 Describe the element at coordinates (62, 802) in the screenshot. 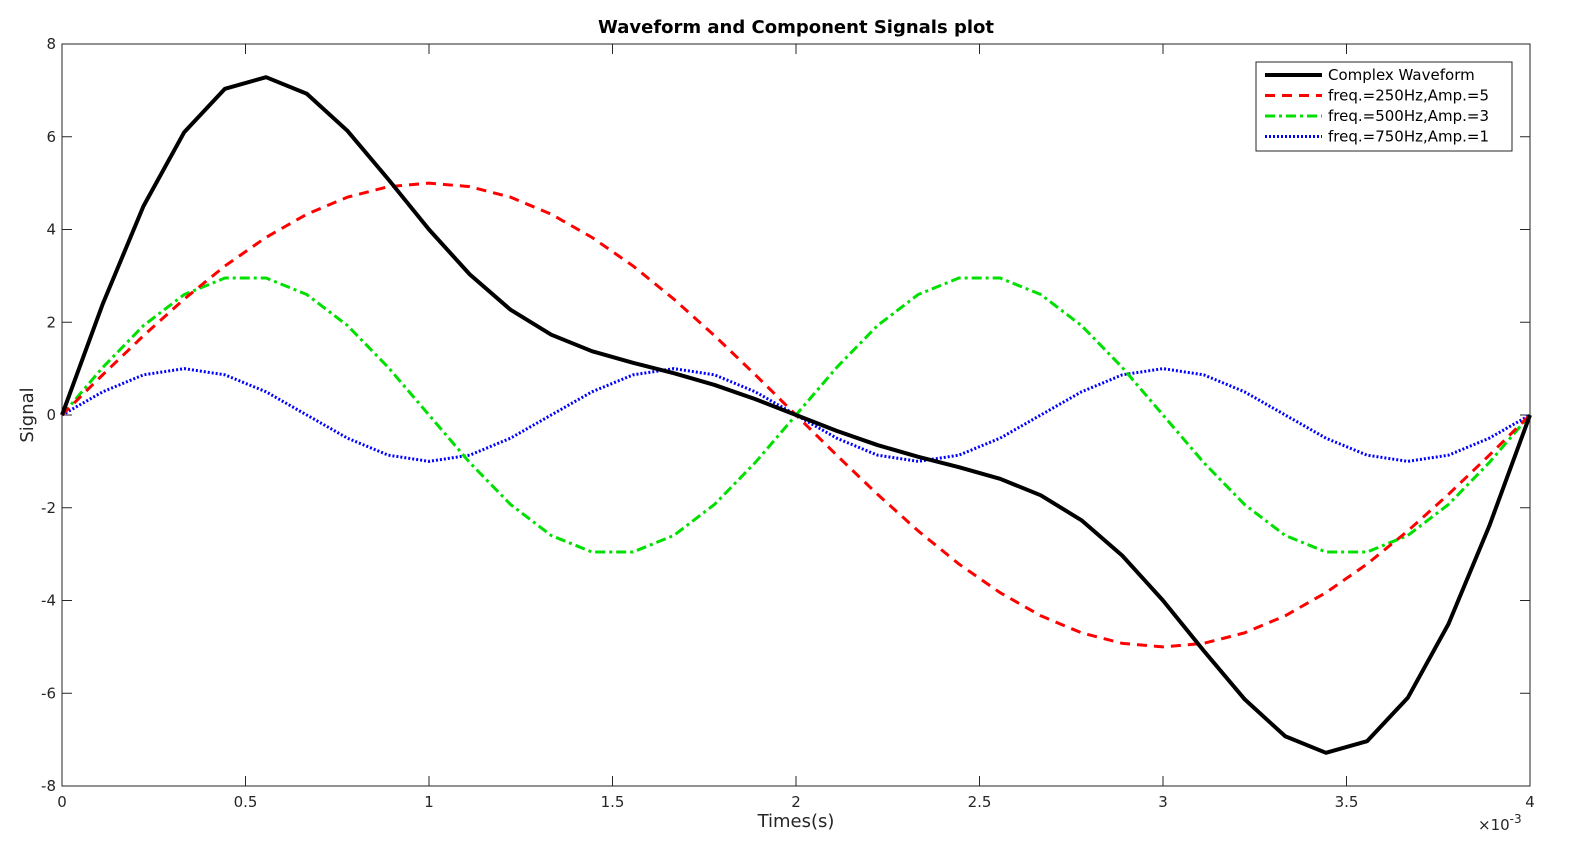

I see `x-tick-label: 0` at that location.